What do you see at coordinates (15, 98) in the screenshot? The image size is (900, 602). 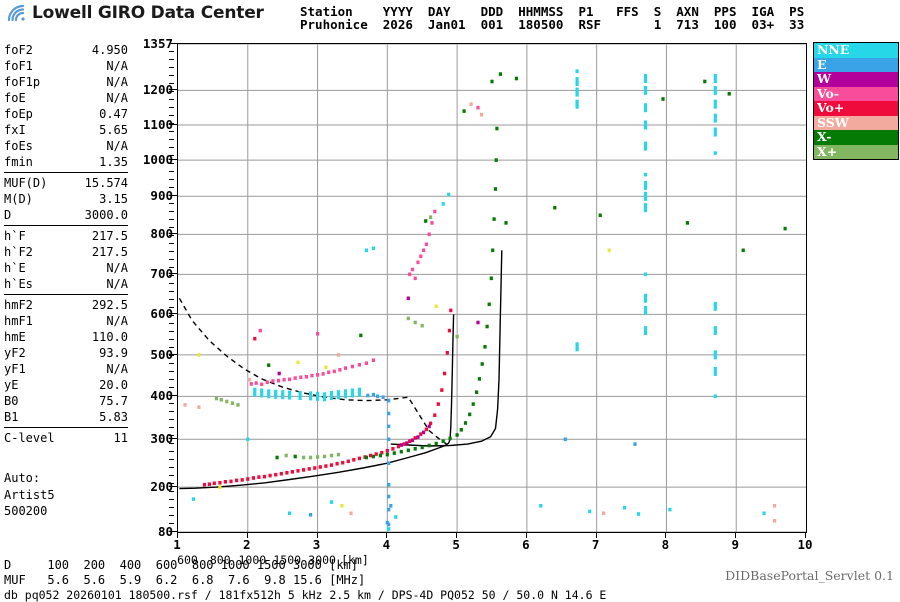 I see `parameter-name: foE` at bounding box center [15, 98].